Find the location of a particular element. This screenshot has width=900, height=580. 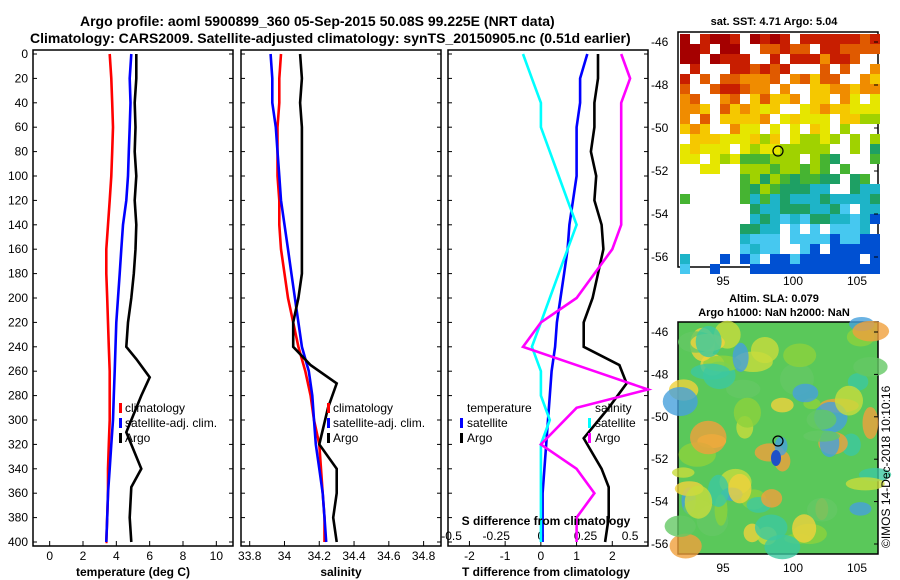

sst-map-title: sat. SST: 4.71 Argo: 5.04 is located at coordinates (775, 22).